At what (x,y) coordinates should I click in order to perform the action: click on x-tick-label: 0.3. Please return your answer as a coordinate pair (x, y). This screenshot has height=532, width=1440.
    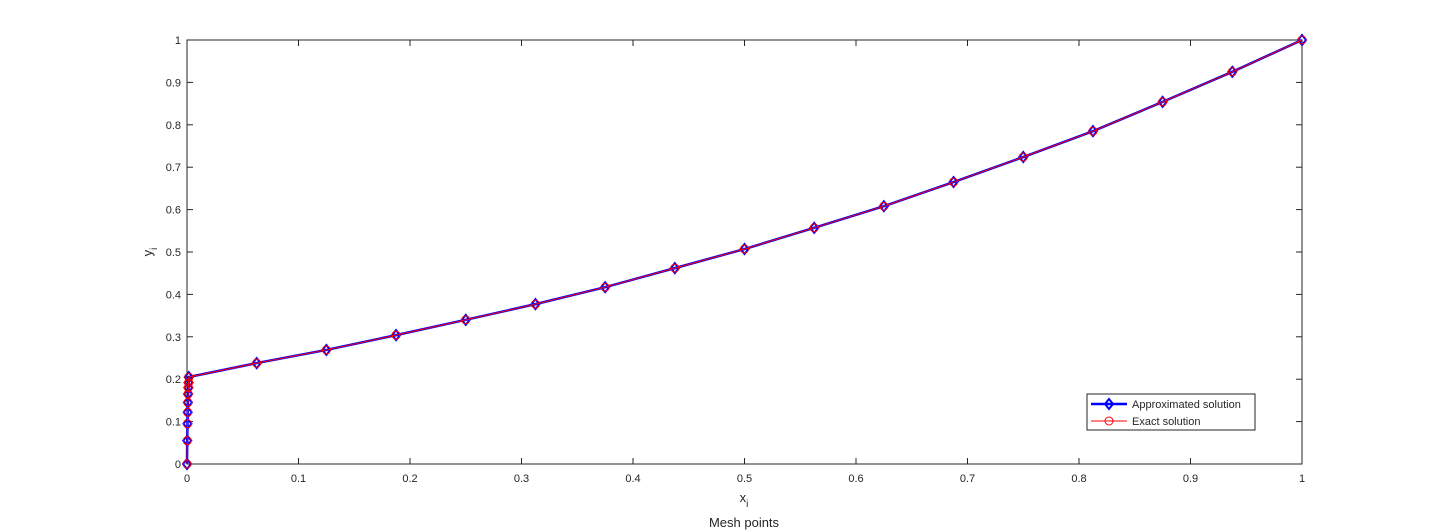
    Looking at the image, I should click on (521, 479).